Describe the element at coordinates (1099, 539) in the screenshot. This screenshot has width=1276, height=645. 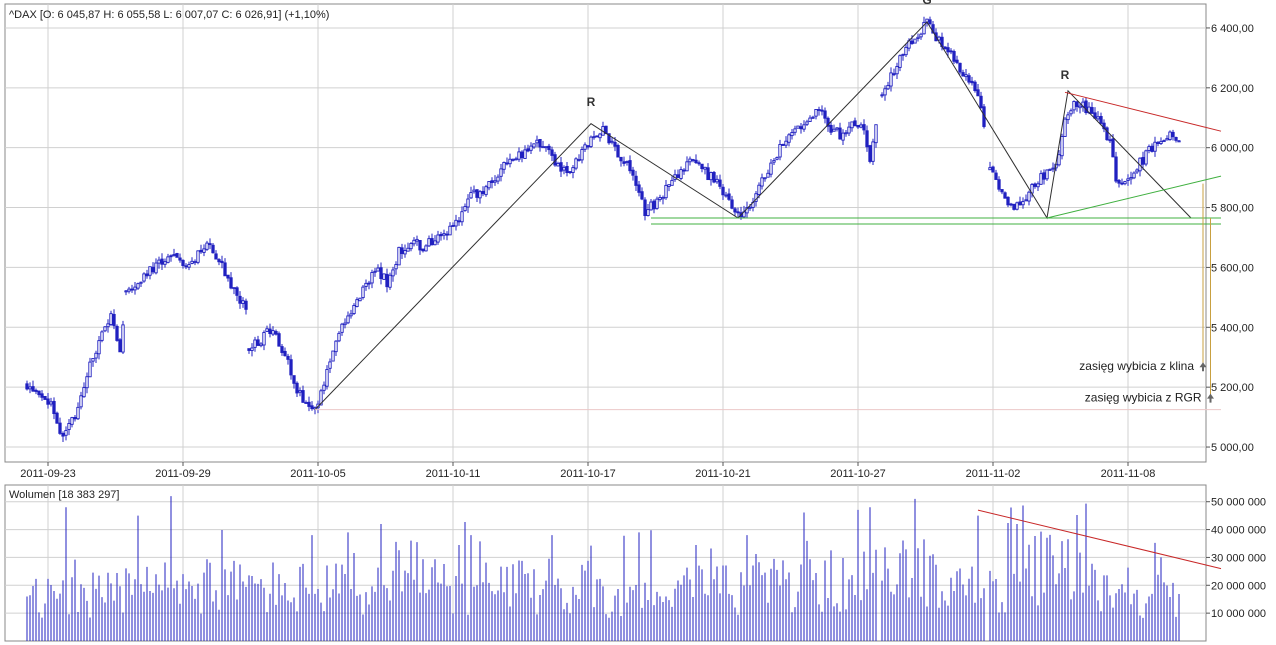
I see `volume-trend-line` at that location.